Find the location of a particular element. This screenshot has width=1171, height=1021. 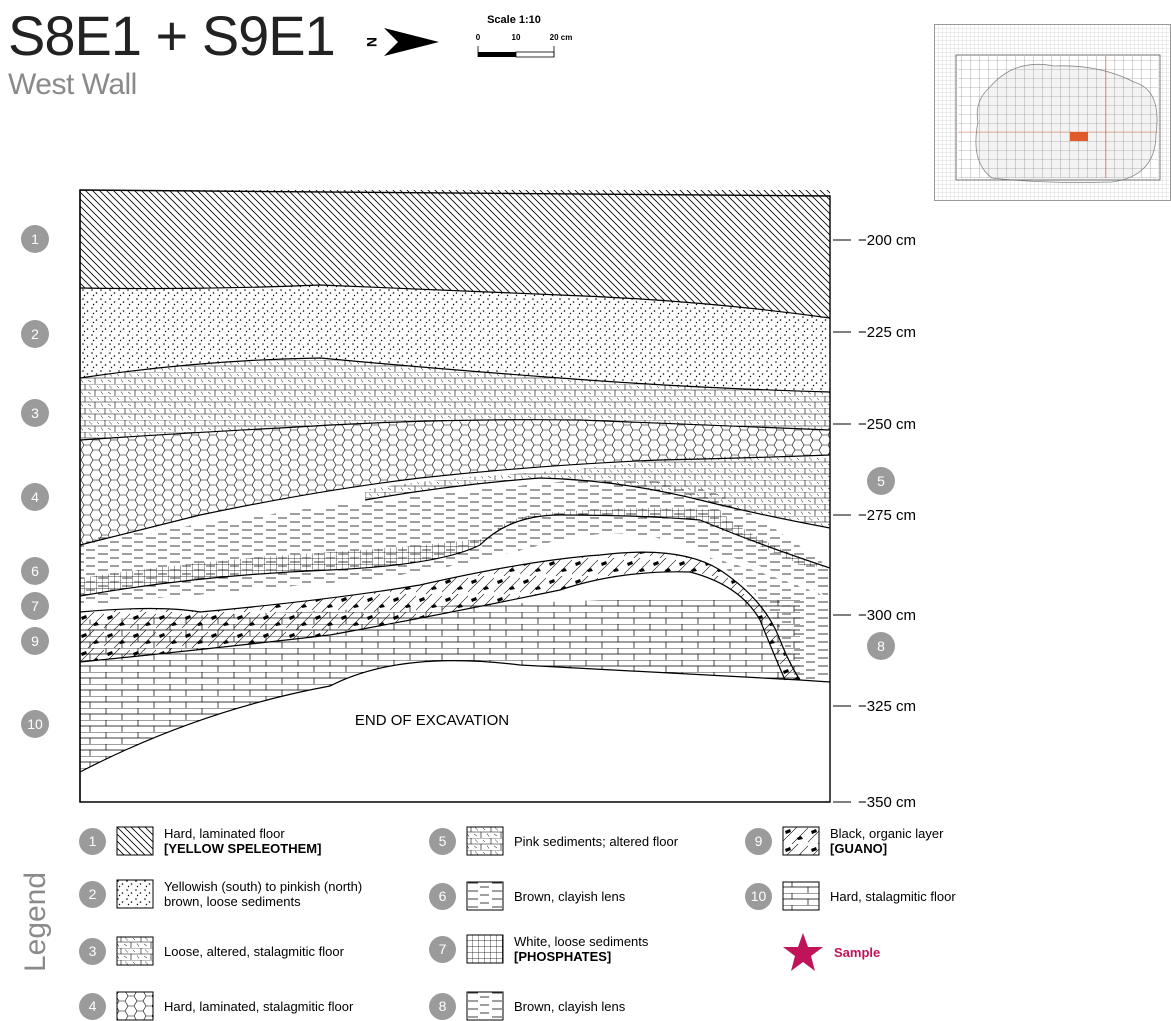

svg-text: 8 is located at coordinates (881, 646).